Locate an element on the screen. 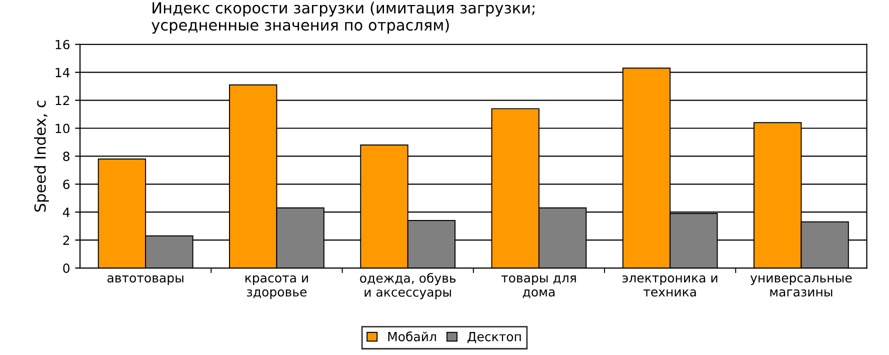 This screenshot has width=889, height=355. x-tick-label: одежда, обувь и аксессуары is located at coordinates (408, 286).